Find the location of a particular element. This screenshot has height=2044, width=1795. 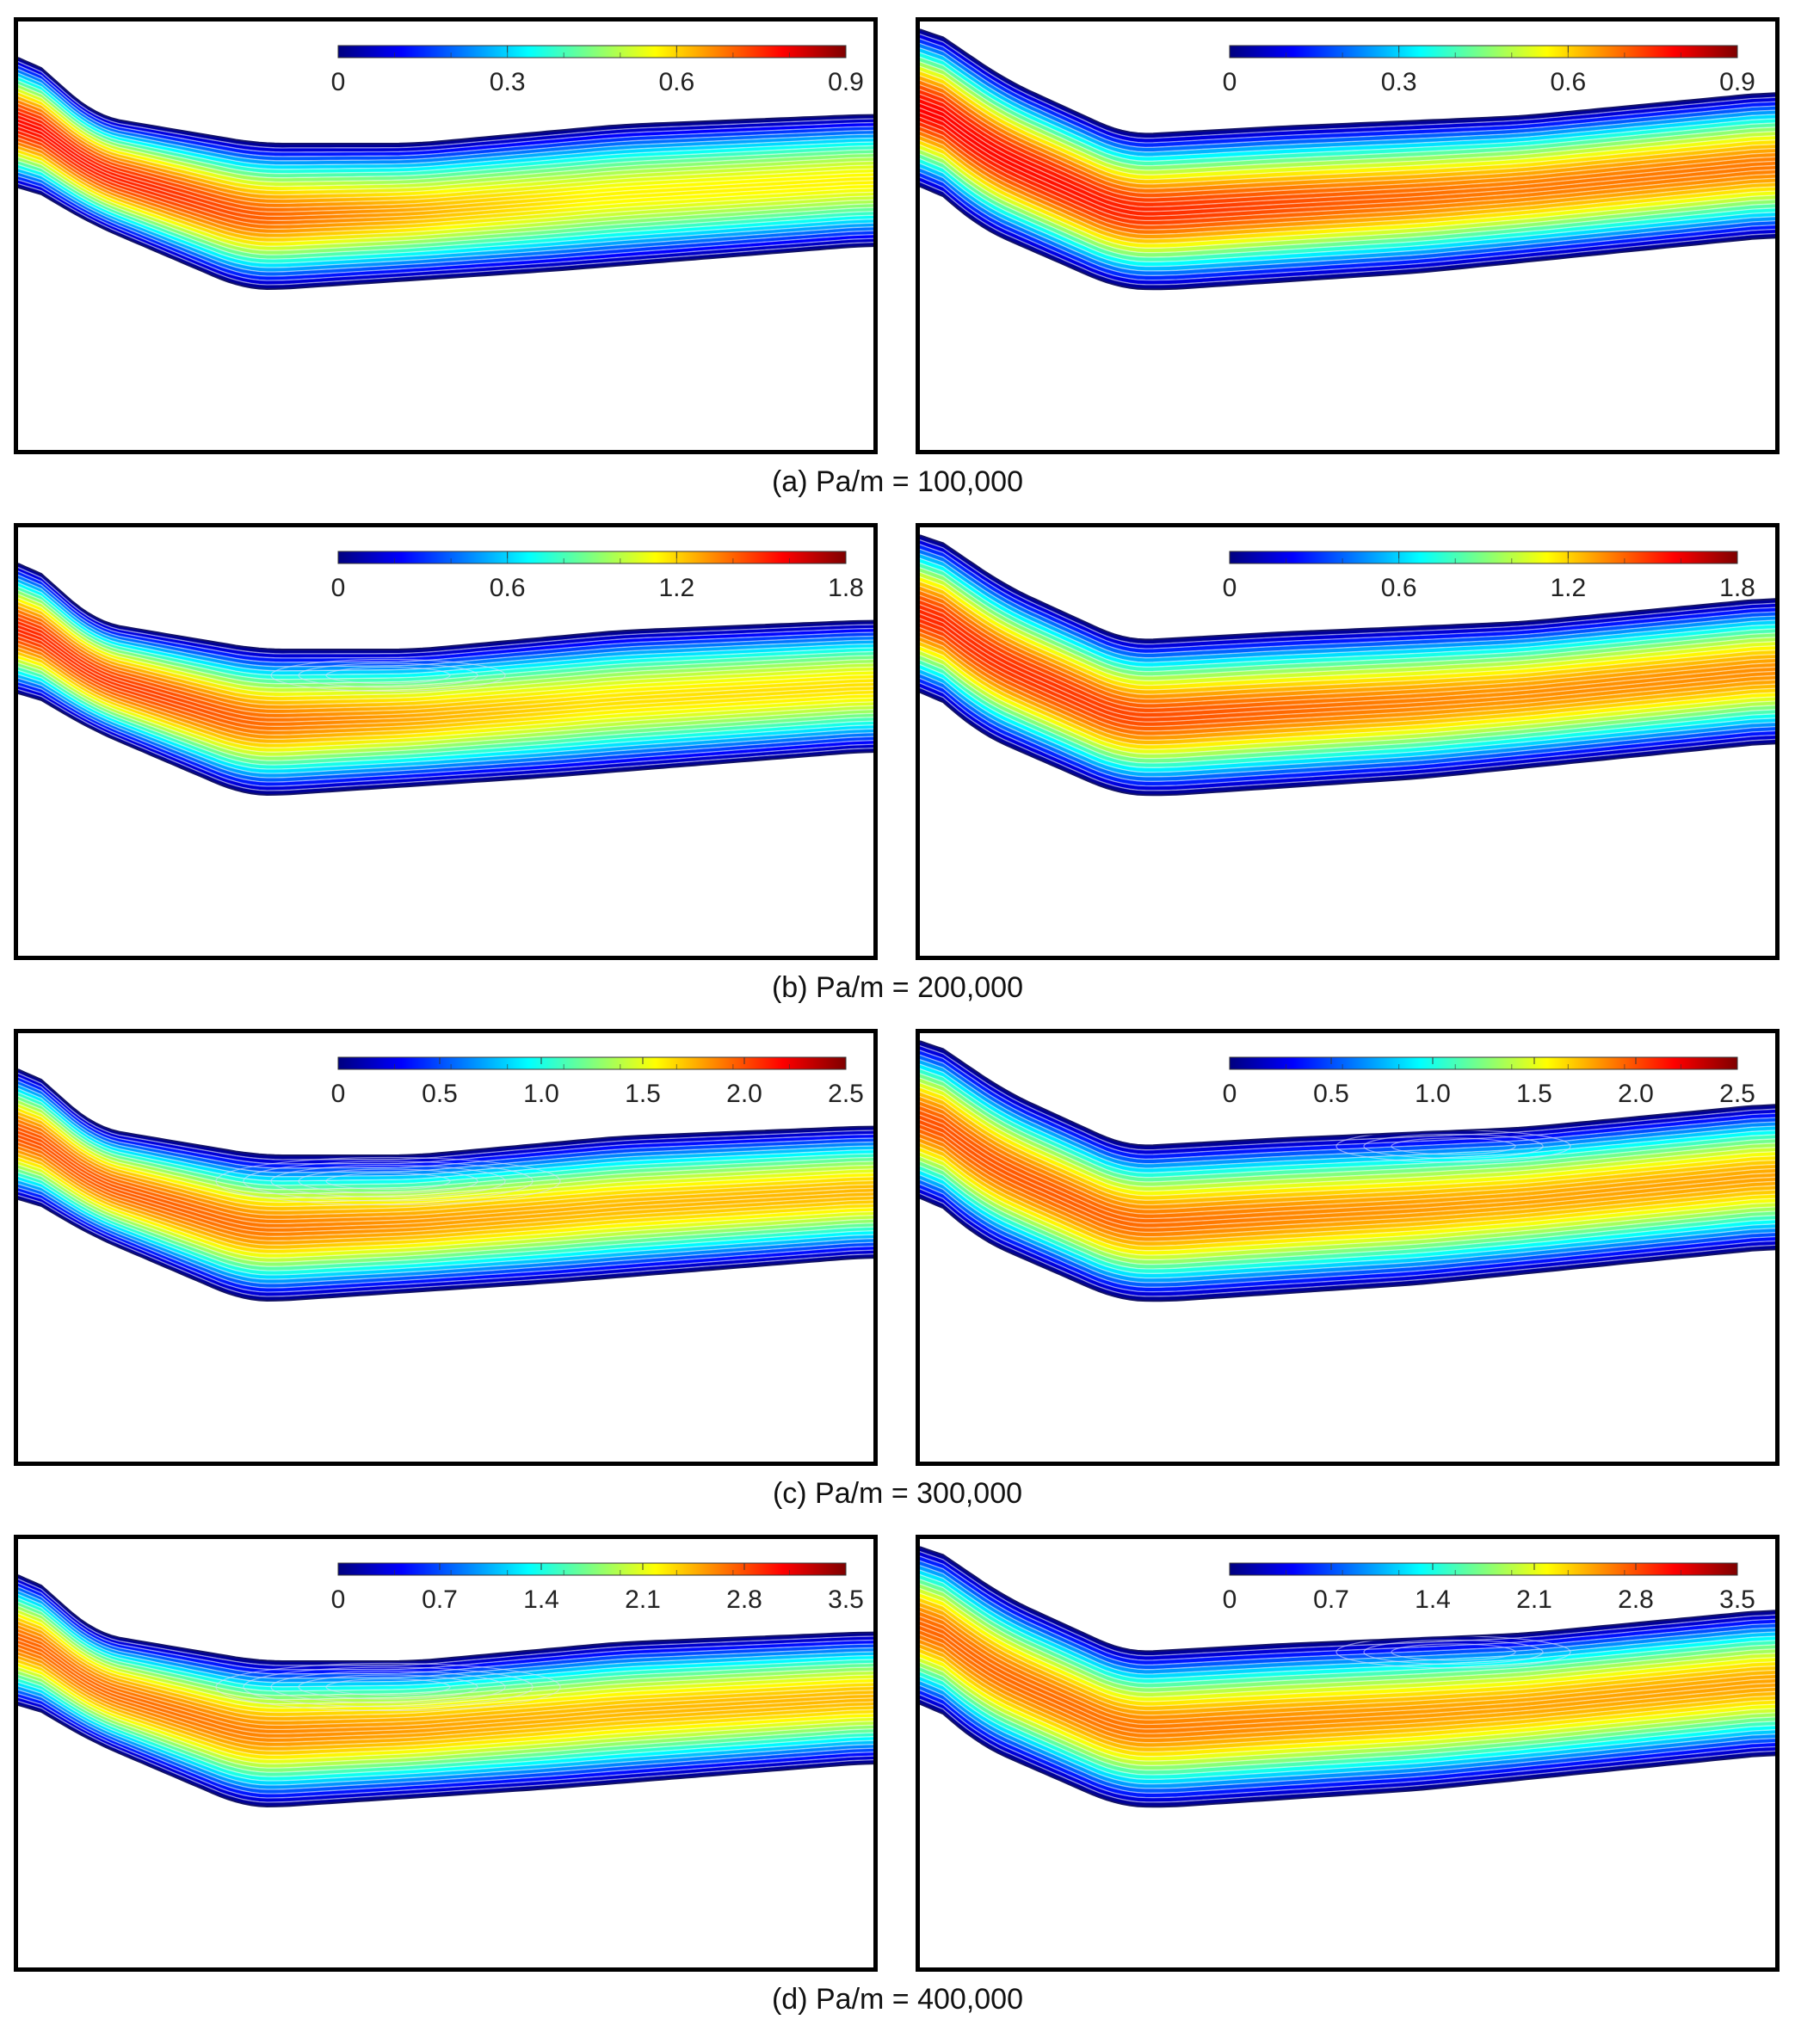

velocity-field-panel-right: 0 0.7 1.4 2.1 2.8 3.5 is located at coordinates (1348, 1754).